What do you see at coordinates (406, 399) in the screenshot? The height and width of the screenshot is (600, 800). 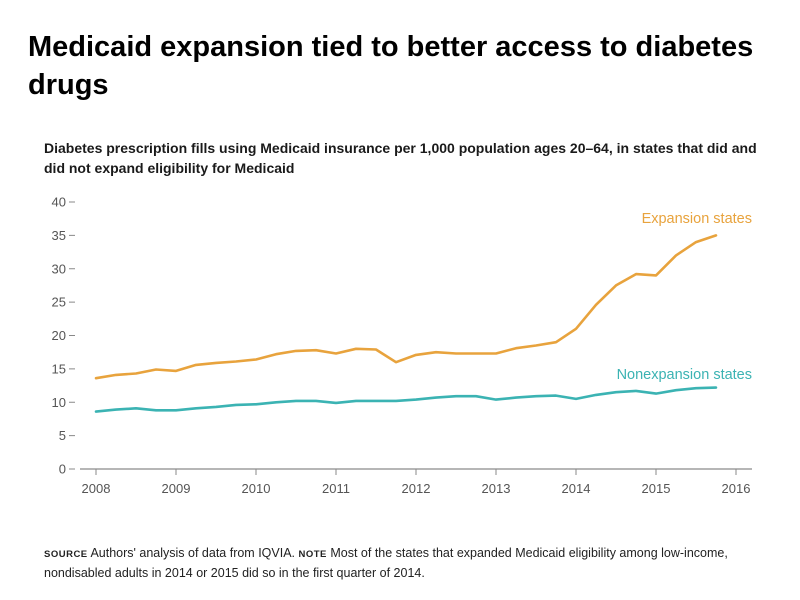 I see `nonexpansion-statesline` at bounding box center [406, 399].